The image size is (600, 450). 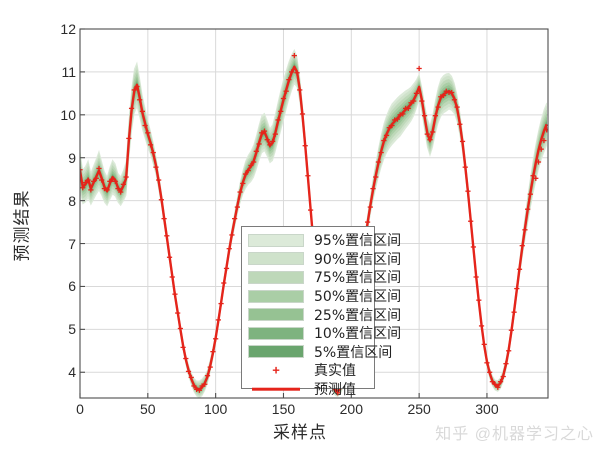 I want to click on legend-row-band: 95%置信区间, so click(x=324, y=240).